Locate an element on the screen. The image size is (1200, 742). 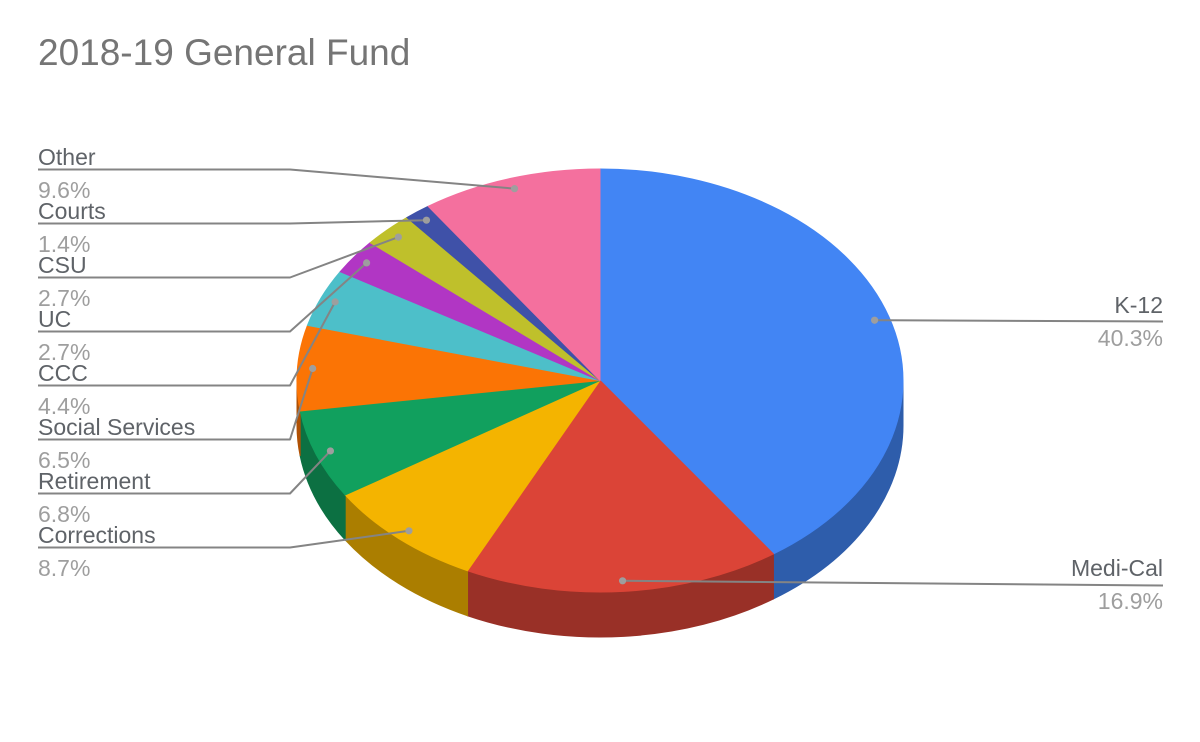
pie-slice-medi-cal is located at coordinates (620, 486).